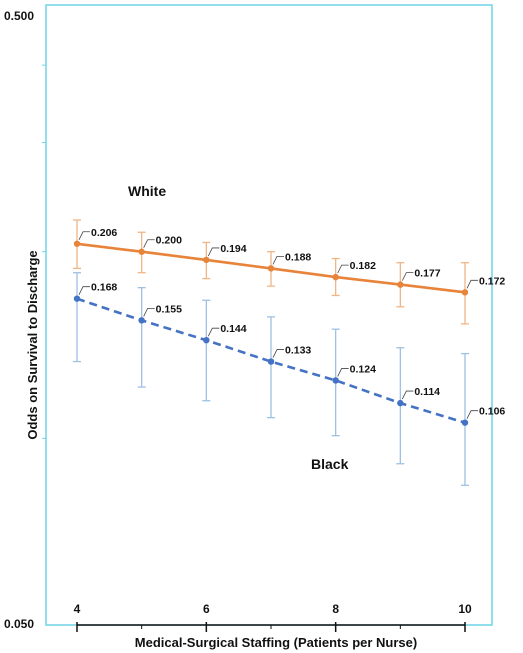  Describe the element at coordinates (19, 16) in the screenshot. I see `y-tick-label-top: 0.500` at that location.